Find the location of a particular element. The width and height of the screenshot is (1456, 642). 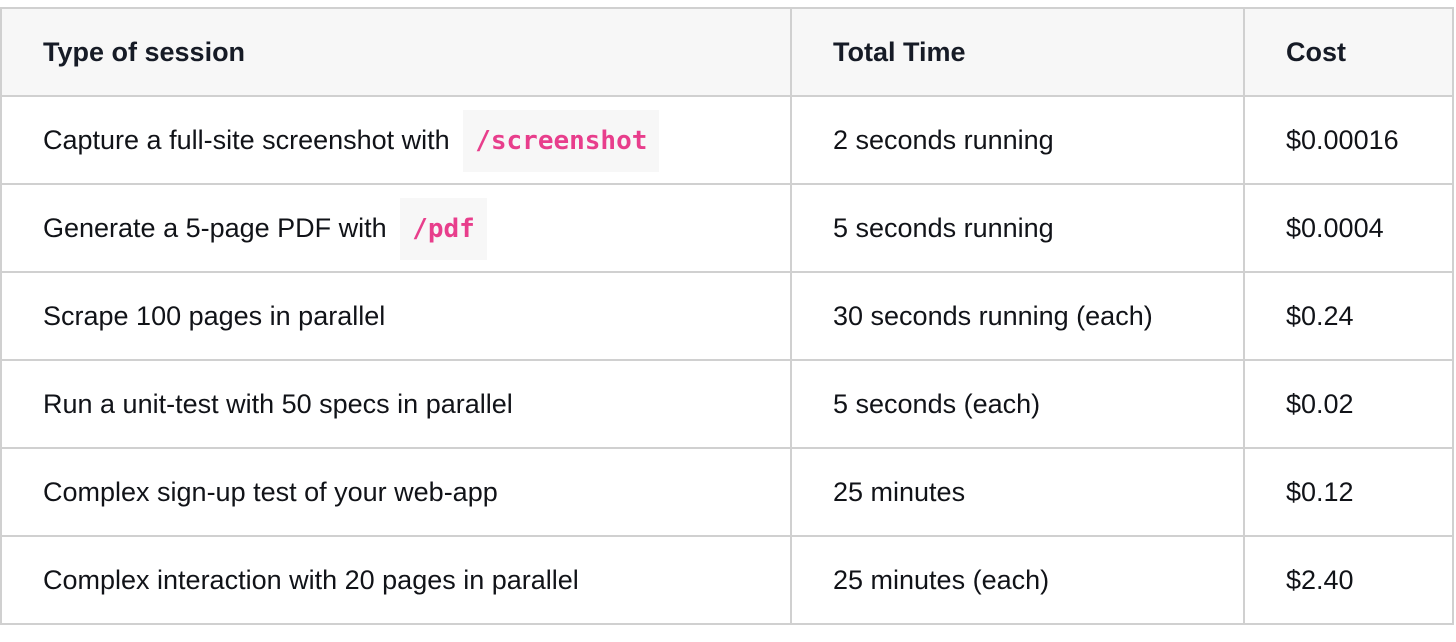

cost-cell: $0.00016 is located at coordinates (1348, 140).